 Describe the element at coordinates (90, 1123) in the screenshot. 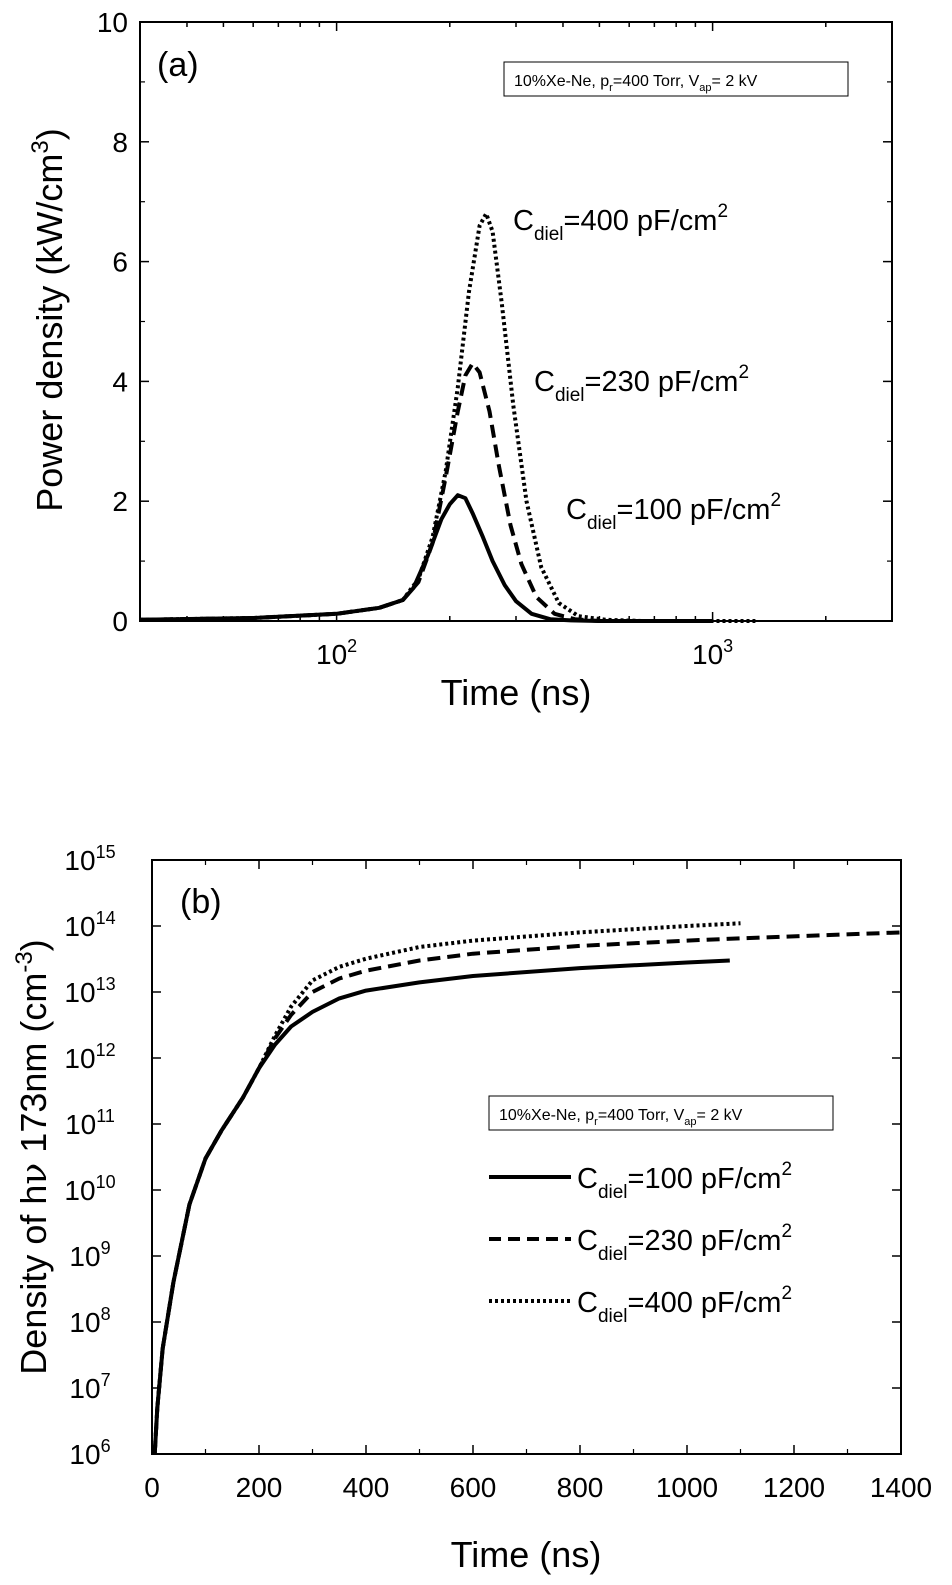

I see `b-y-tick-label: 10¹¹` at that location.